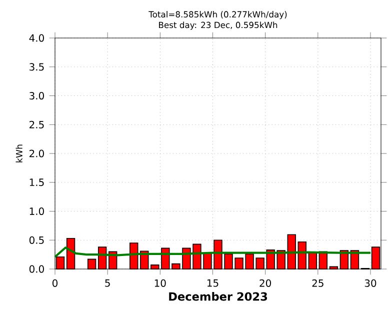  What do you see at coordinates (37, 154) in the screenshot?
I see `y-tick-label: 2.0` at bounding box center [37, 154].